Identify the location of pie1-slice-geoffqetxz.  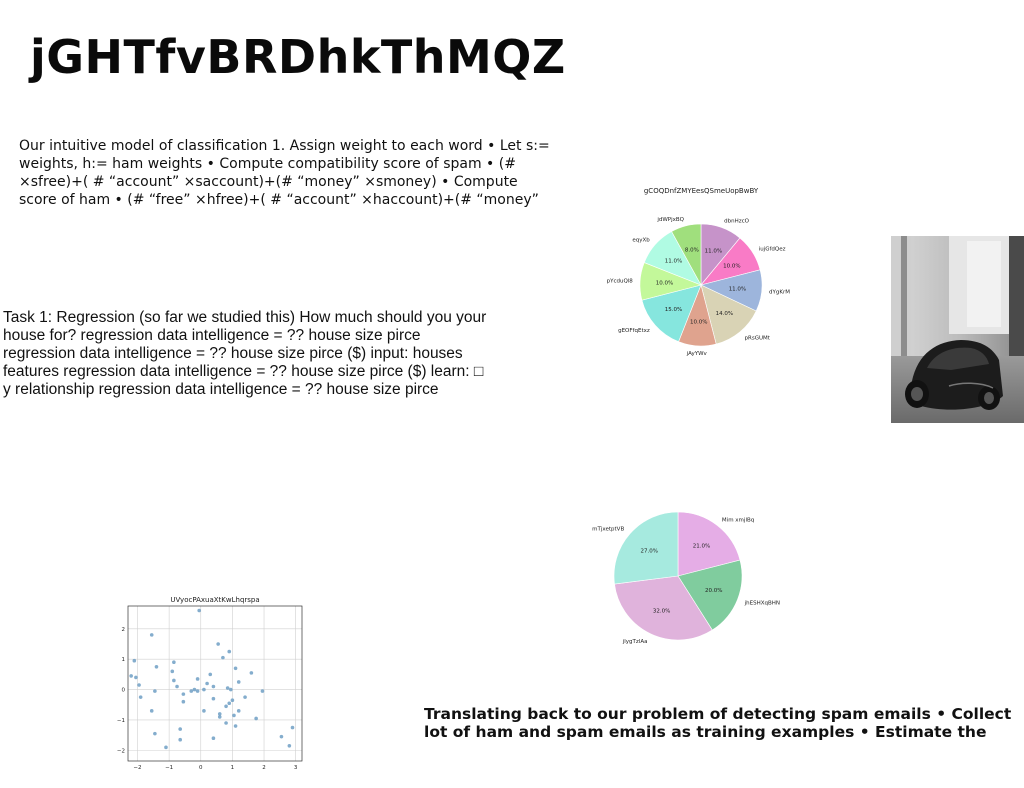
(671, 313).